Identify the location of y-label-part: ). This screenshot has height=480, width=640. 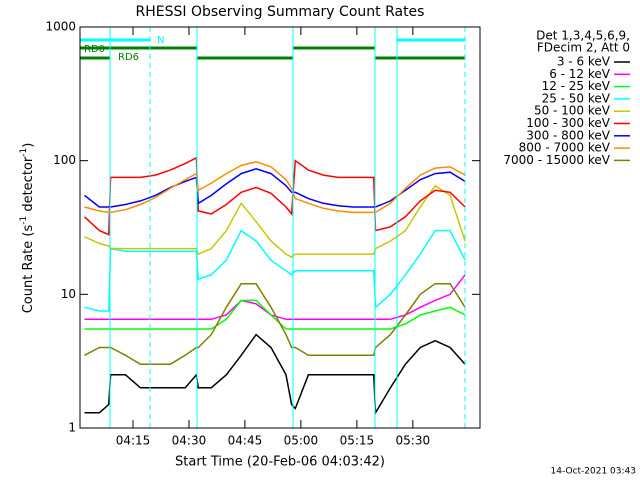
(28, 145).